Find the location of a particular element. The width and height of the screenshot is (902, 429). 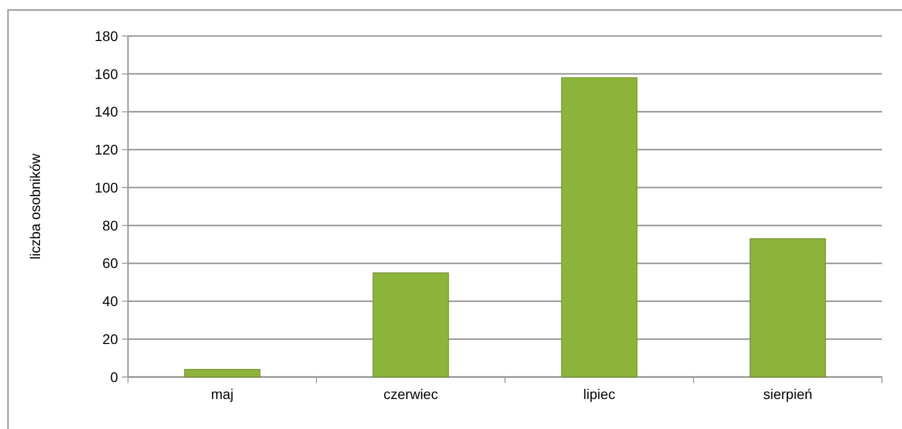

x-tick-label: sierpień is located at coordinates (787, 394).